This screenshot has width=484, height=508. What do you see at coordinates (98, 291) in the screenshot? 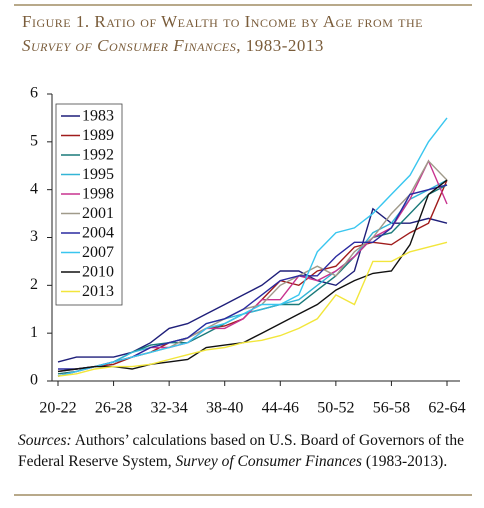
I see `legend-label: 2013` at bounding box center [98, 291].